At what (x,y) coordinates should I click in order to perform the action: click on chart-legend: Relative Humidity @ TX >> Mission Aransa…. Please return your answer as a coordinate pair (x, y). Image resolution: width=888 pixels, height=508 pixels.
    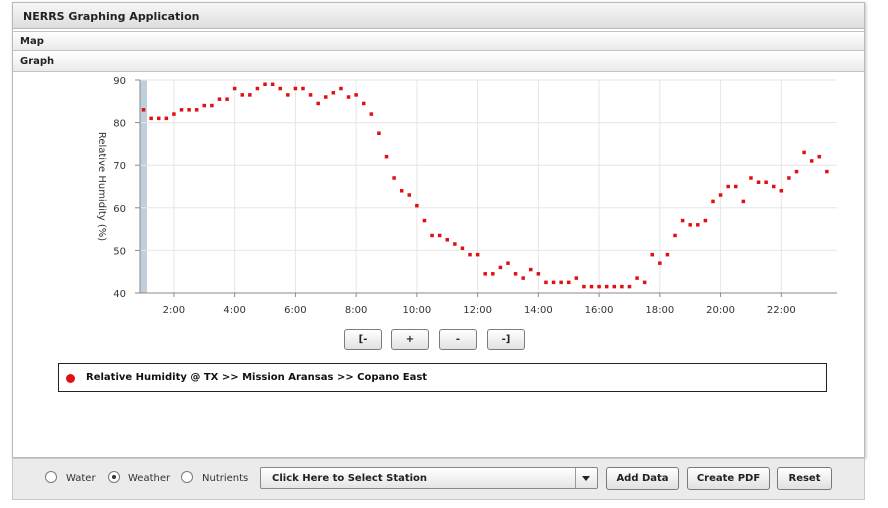
    Looking at the image, I should click on (442, 377).